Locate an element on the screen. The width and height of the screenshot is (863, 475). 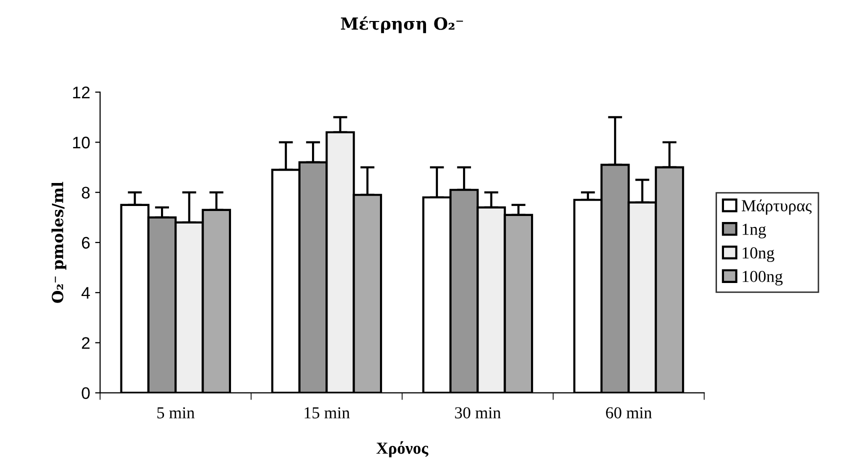
y-tick-label: 12 is located at coordinates (81, 92).